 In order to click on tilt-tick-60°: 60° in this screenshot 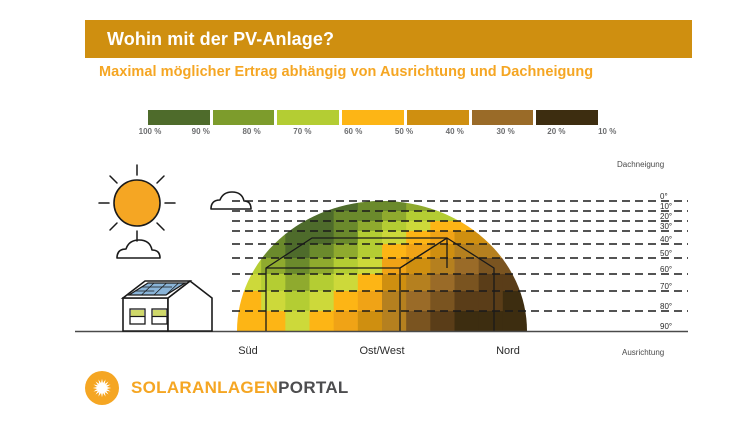, I will do `click(666, 269)`.